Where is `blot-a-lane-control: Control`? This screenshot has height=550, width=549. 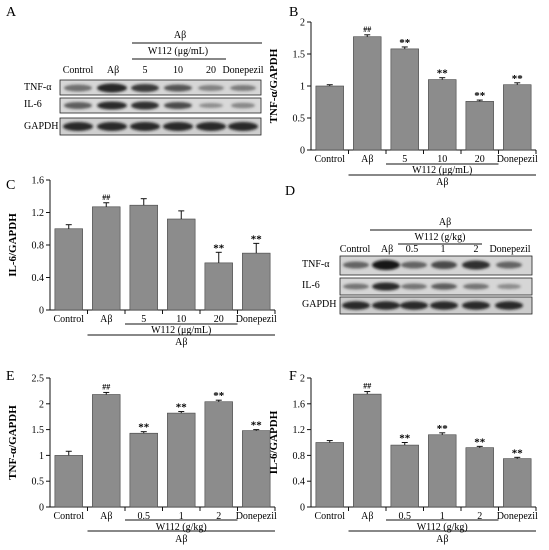
blot-a-lane-control: Control is located at coordinates (78, 70).